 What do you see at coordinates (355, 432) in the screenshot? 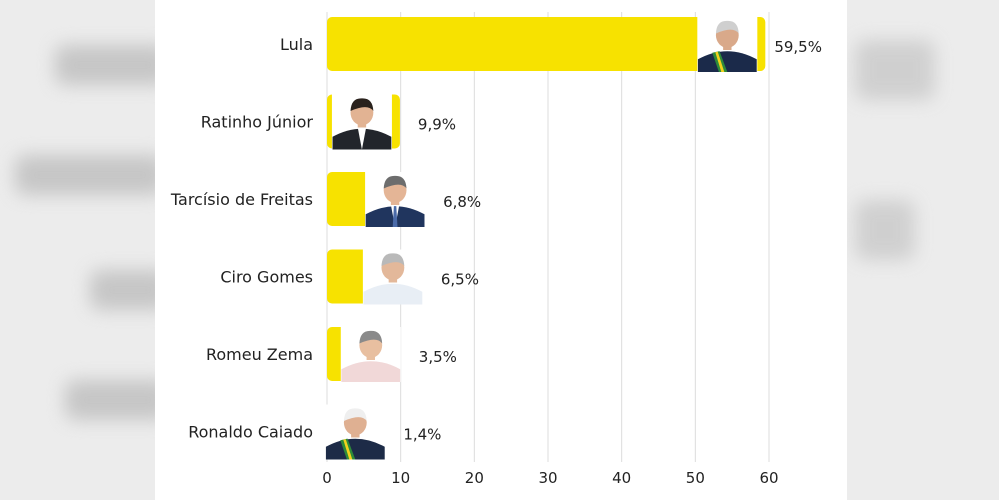
I see `portrait-ronaldo-caiado` at bounding box center [355, 432].